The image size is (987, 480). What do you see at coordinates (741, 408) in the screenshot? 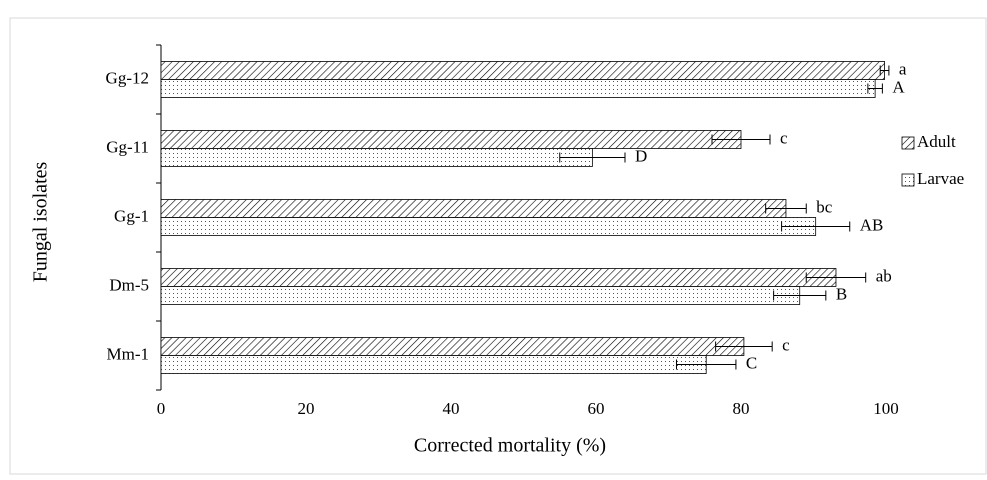
I see `x-tick-label: 80` at bounding box center [741, 408].